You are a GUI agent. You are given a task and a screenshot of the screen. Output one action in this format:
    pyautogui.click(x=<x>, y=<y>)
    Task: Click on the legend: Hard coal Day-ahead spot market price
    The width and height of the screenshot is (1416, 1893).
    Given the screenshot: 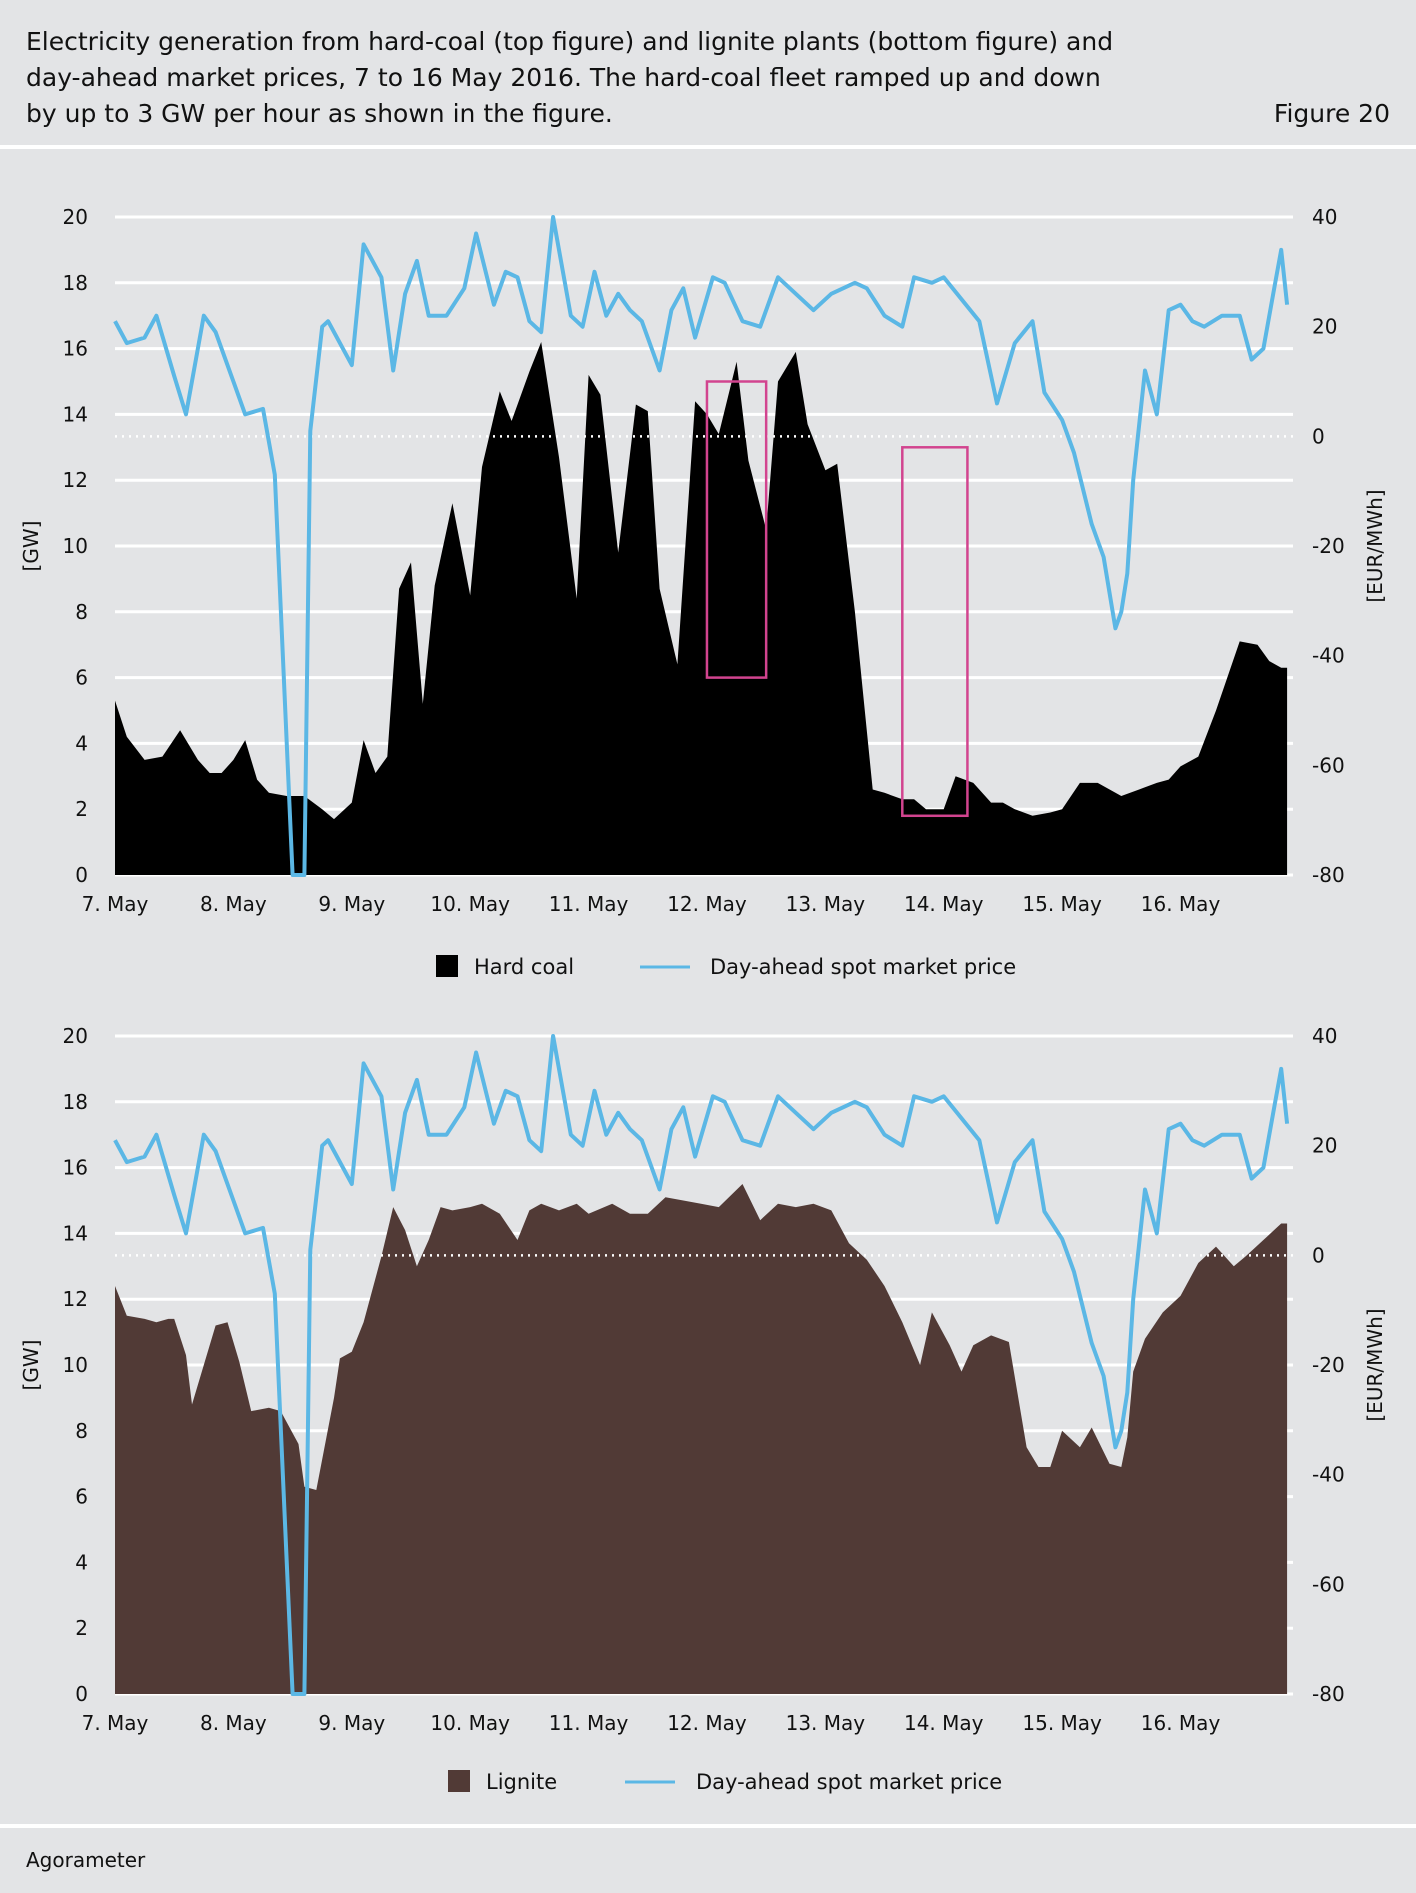 What is the action you would take?
    pyautogui.click(x=726, y=967)
    